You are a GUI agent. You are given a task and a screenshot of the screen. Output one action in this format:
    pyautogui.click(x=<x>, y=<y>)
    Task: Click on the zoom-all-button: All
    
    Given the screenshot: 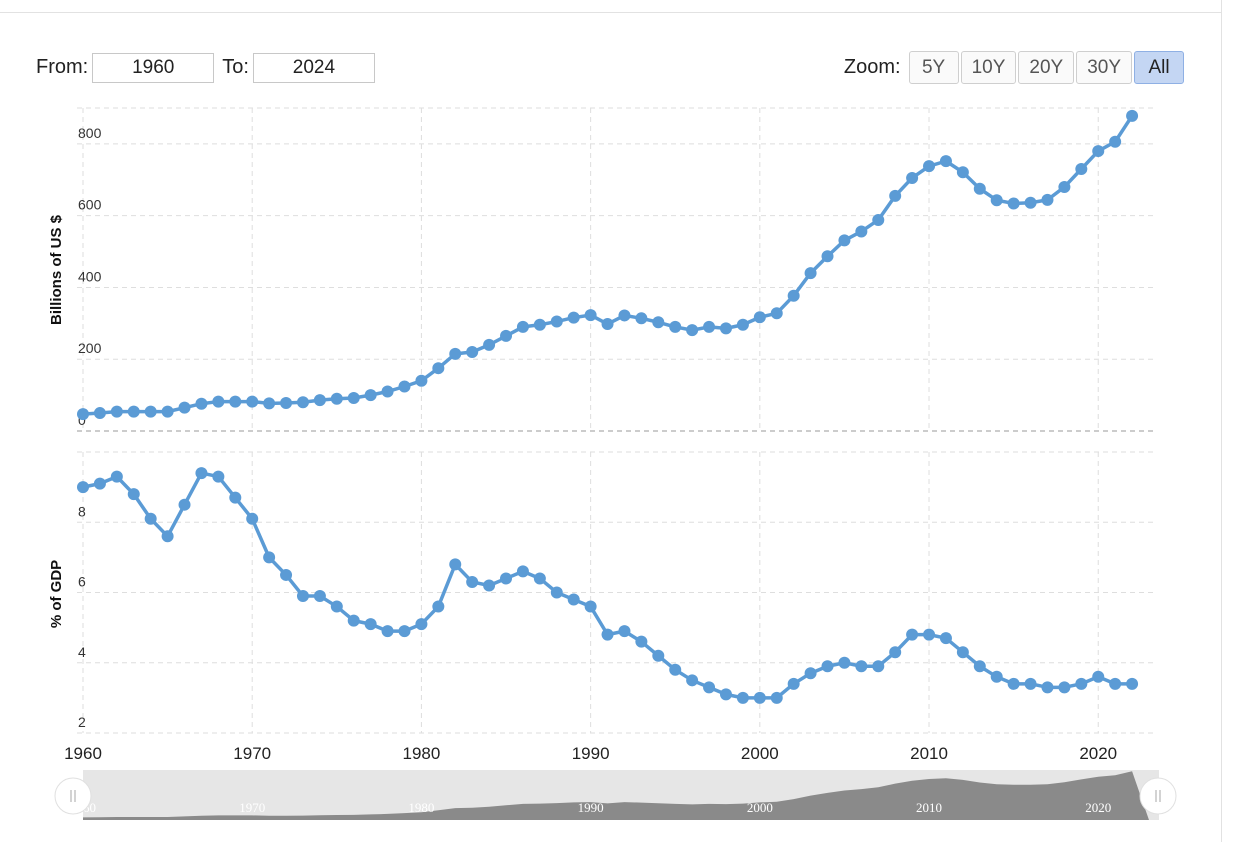 What is the action you would take?
    pyautogui.click(x=1159, y=67)
    